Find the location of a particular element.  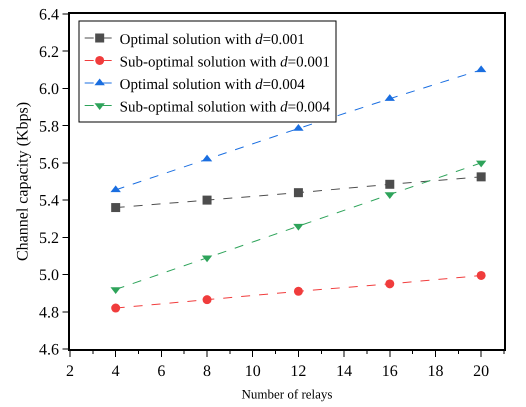

x-tick-label: 4 is located at coordinates (116, 371).